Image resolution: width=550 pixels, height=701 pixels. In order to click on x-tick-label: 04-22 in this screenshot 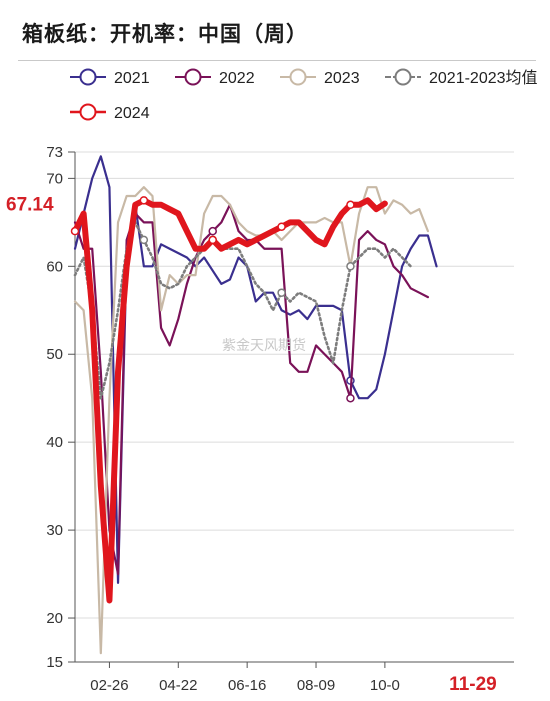, I will do `click(178, 685)`.